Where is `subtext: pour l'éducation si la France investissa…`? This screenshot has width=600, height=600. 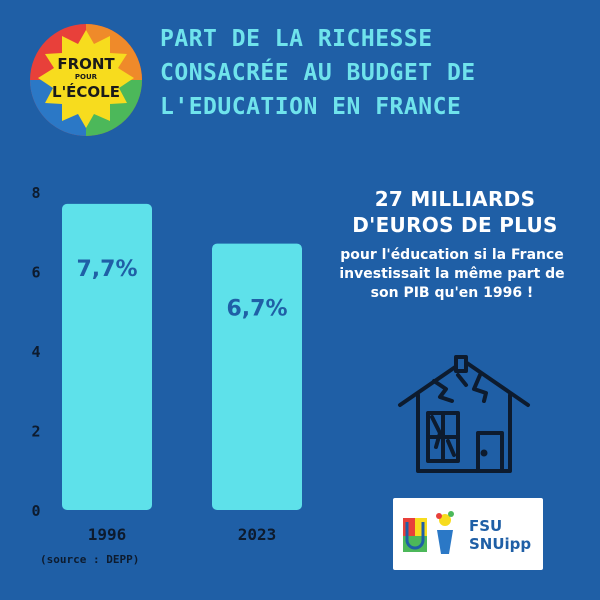
subtext: pour l'éducation si la France investissa… is located at coordinates (452, 274).